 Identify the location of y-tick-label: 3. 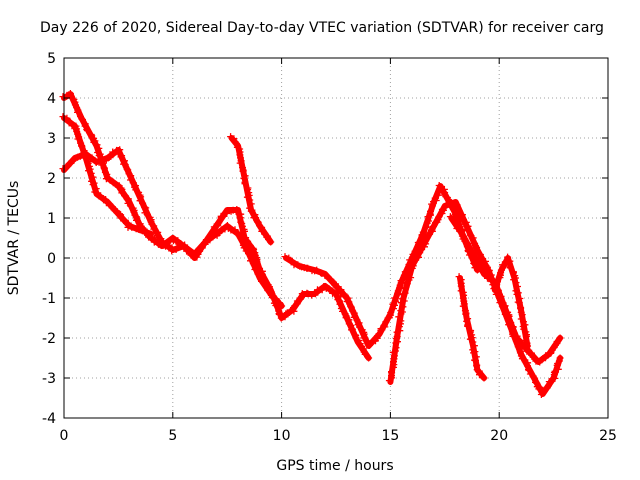
(51, 139).